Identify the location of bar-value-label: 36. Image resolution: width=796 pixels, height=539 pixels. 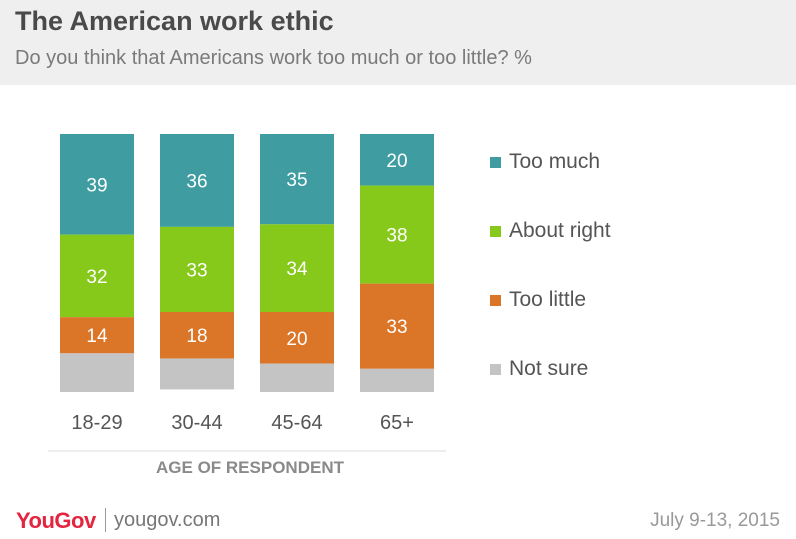
(196, 181).